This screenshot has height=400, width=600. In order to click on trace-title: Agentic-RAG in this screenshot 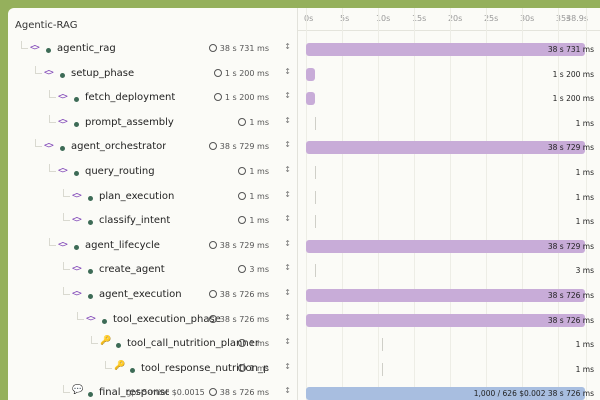, I will do `click(46, 25)`.